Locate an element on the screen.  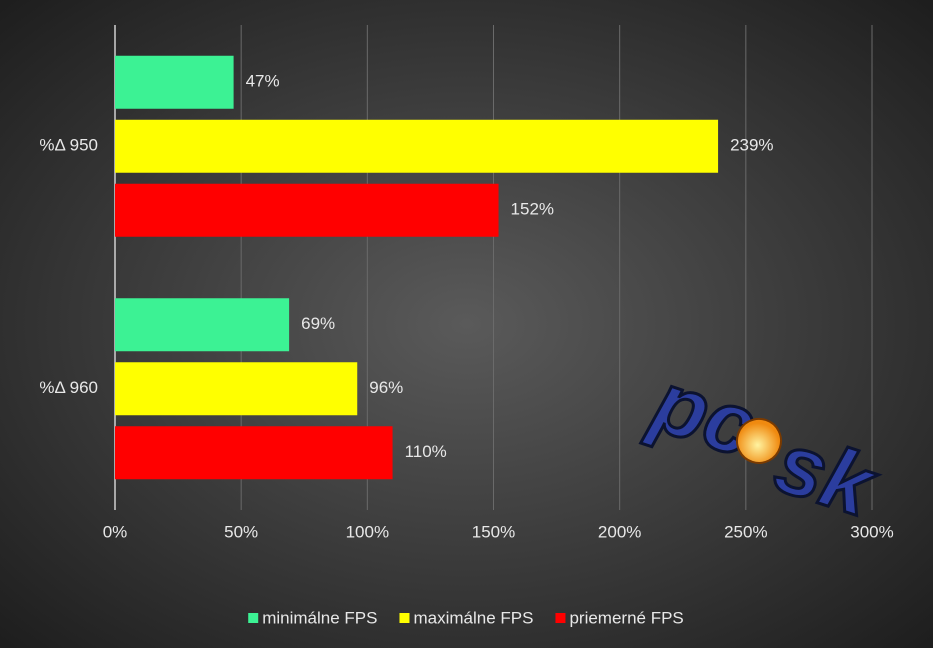
legend-label: priemerné FPS is located at coordinates (626, 617).